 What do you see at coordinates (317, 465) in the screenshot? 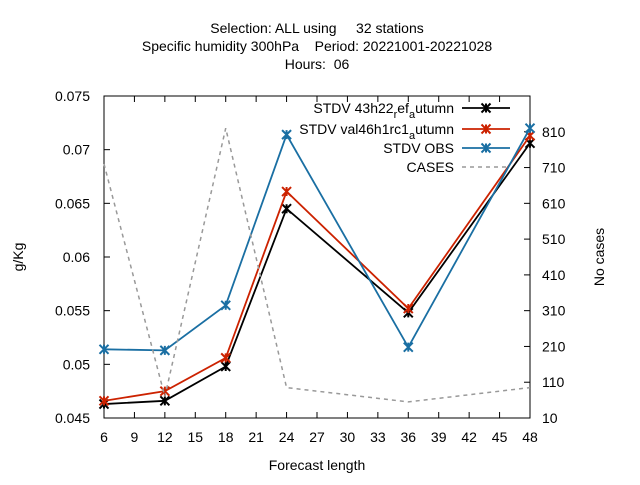
I see `x-axis-label: Forecast length` at bounding box center [317, 465].